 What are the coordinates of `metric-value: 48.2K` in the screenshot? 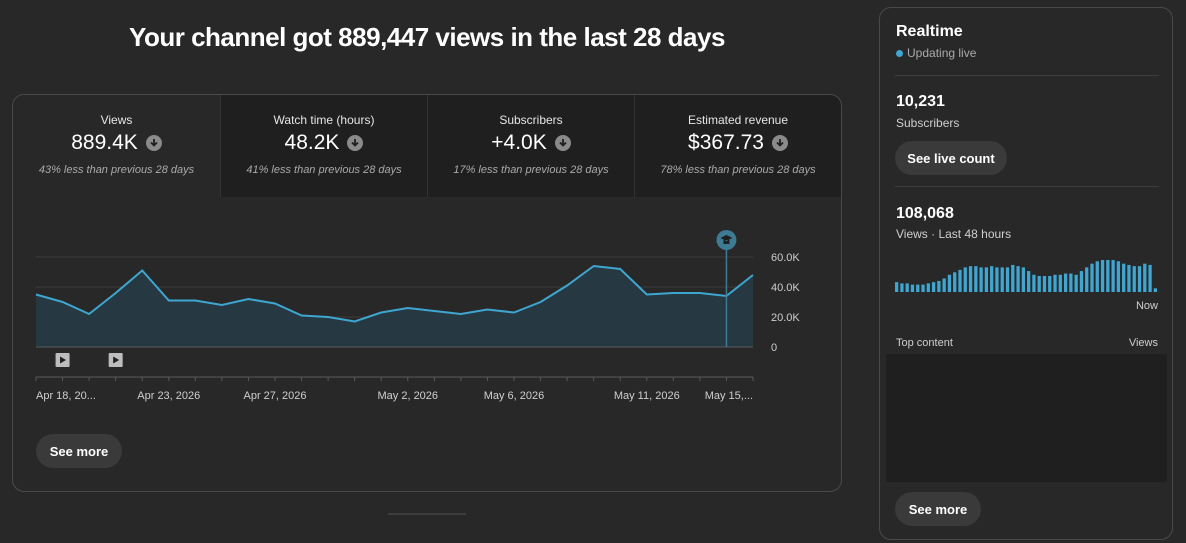 It's located at (312, 142).